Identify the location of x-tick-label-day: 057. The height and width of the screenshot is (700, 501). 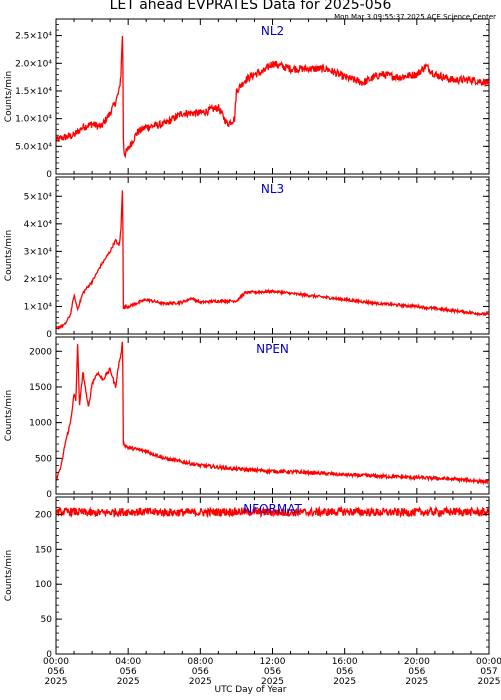
(488, 672).